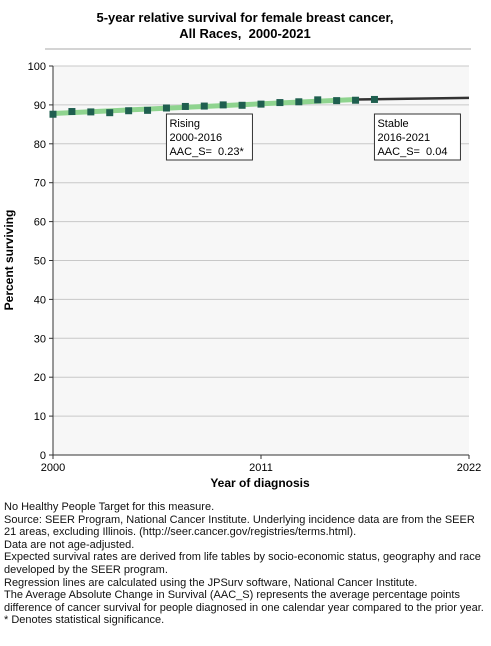 The width and height of the screenshot is (491, 646). Describe the element at coordinates (40, 184) in the screenshot. I see `y-tick-label: 70` at that location.